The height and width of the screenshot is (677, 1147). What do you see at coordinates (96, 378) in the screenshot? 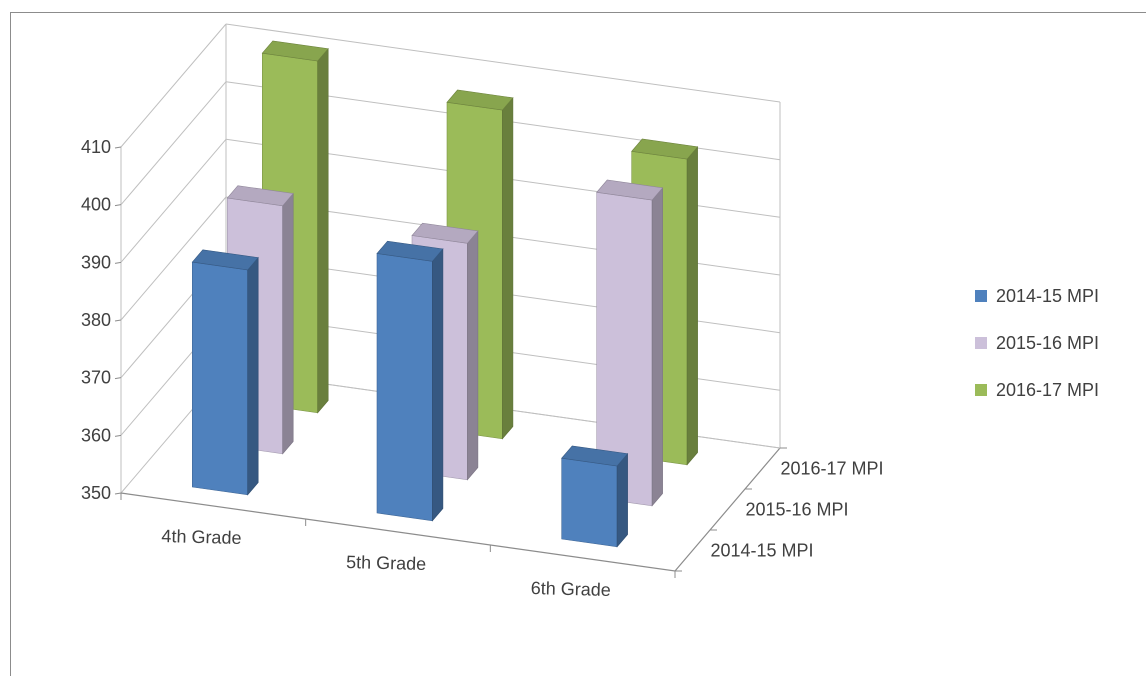
I see `y-tick-label: 370` at bounding box center [96, 378].